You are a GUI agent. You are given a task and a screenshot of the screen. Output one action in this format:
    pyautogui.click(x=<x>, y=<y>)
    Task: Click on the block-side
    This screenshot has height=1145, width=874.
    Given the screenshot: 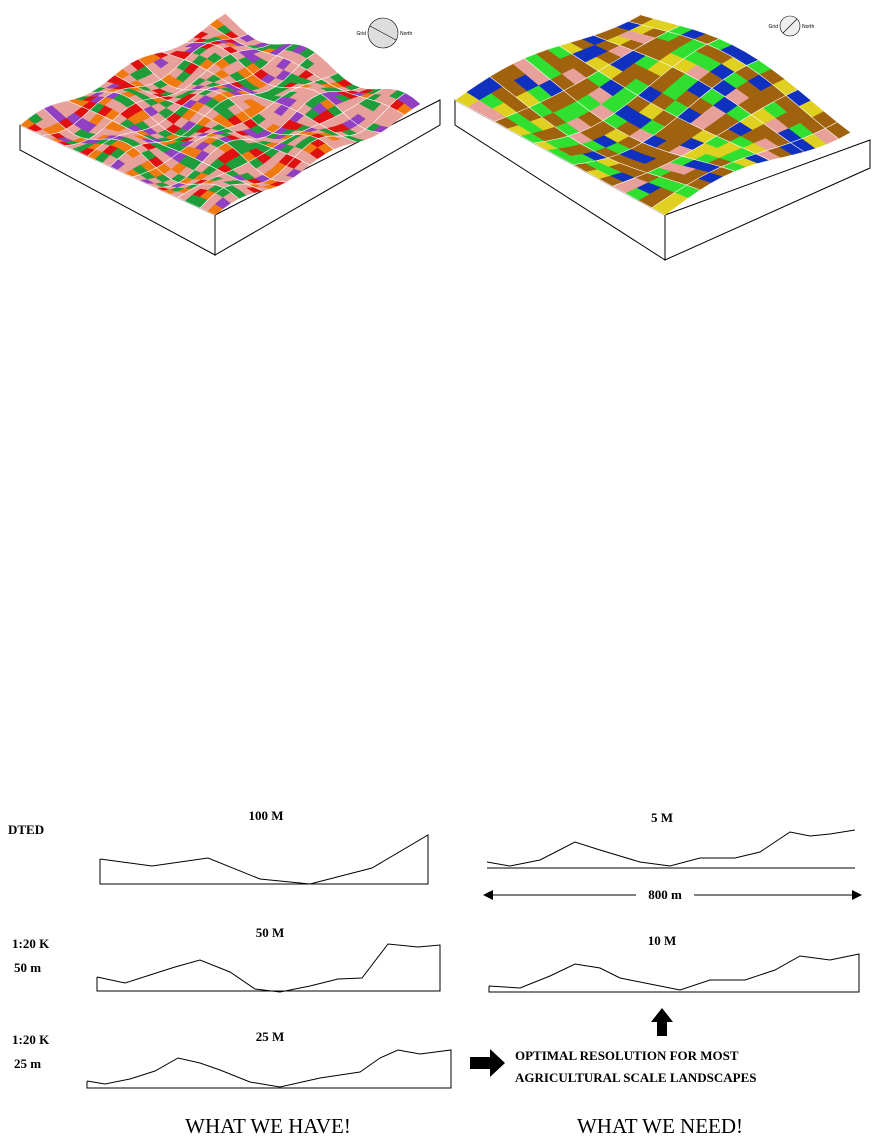 What is the action you would take?
    pyautogui.click(x=767, y=200)
    